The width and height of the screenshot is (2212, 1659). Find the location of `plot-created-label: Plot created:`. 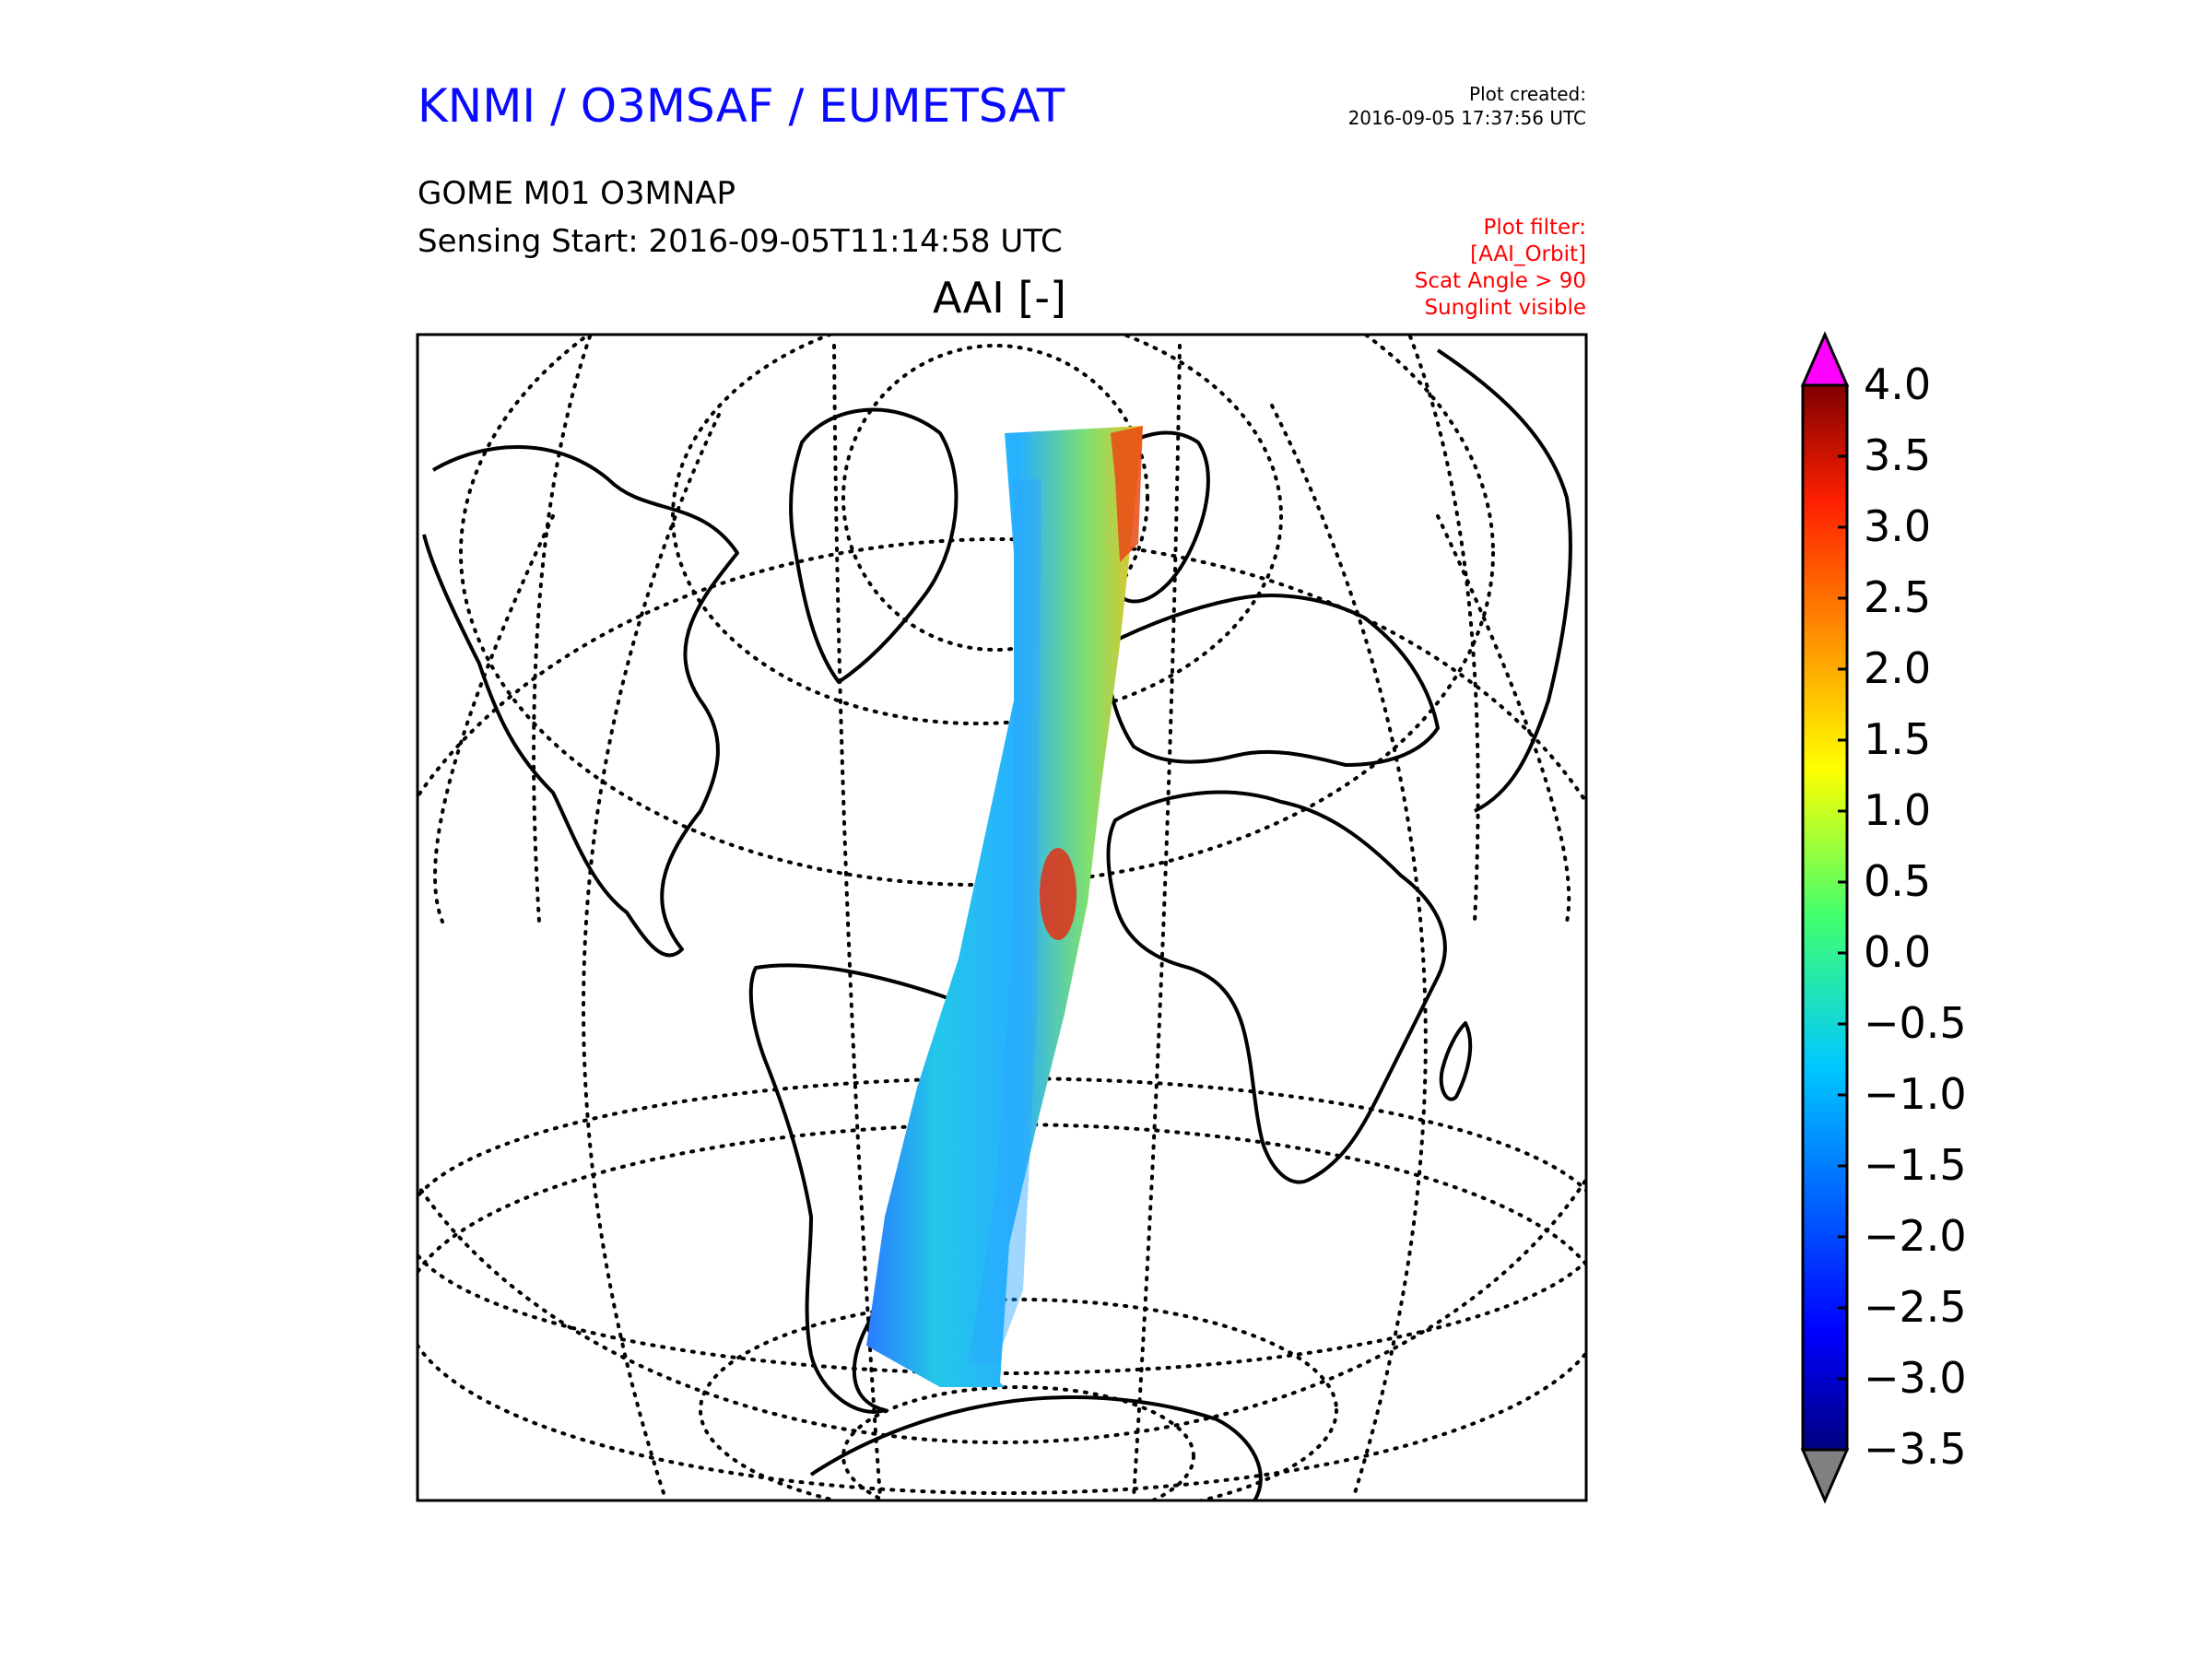

plot-created-label: Plot created: is located at coordinates (1527, 94).